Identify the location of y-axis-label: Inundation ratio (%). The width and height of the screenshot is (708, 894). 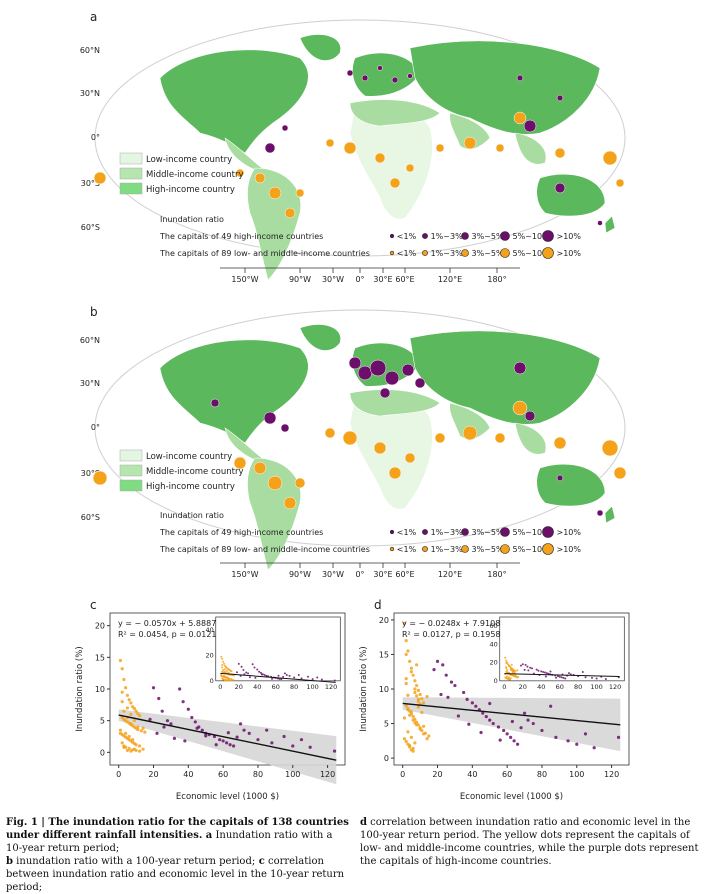
(364, 688).